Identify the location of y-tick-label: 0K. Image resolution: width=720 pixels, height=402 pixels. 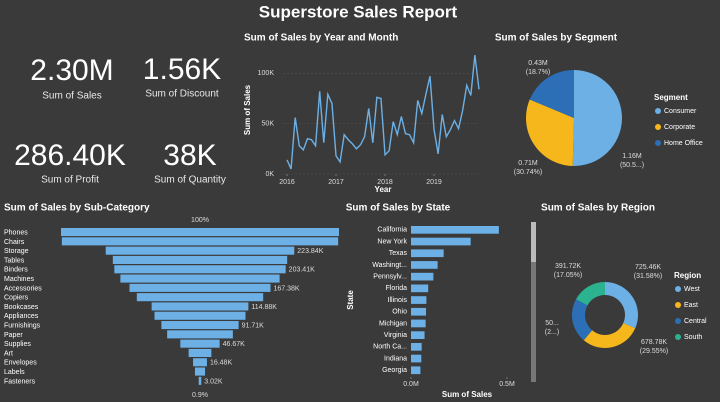
(269, 174).